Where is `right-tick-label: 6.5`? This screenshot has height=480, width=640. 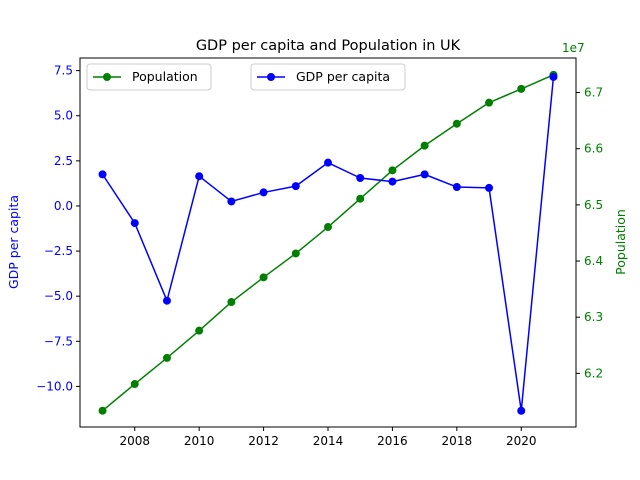 right-tick-label: 6.5 is located at coordinates (593, 205).